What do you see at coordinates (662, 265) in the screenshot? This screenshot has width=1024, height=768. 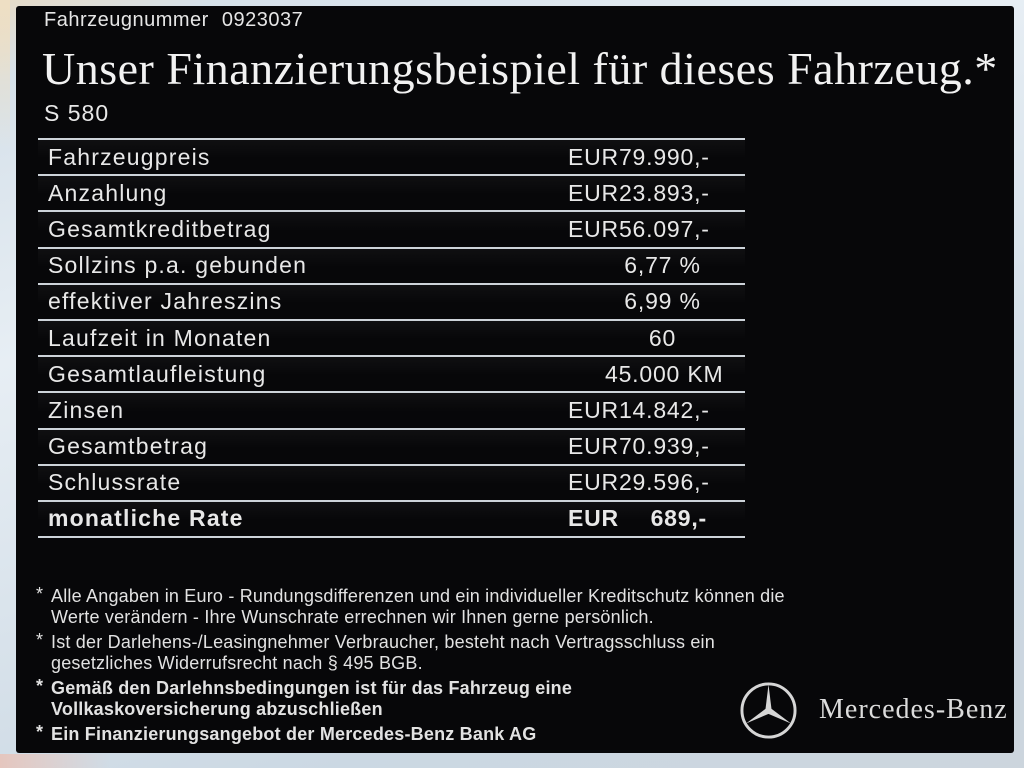 I see `row-value: 6,77 %` at bounding box center [662, 265].